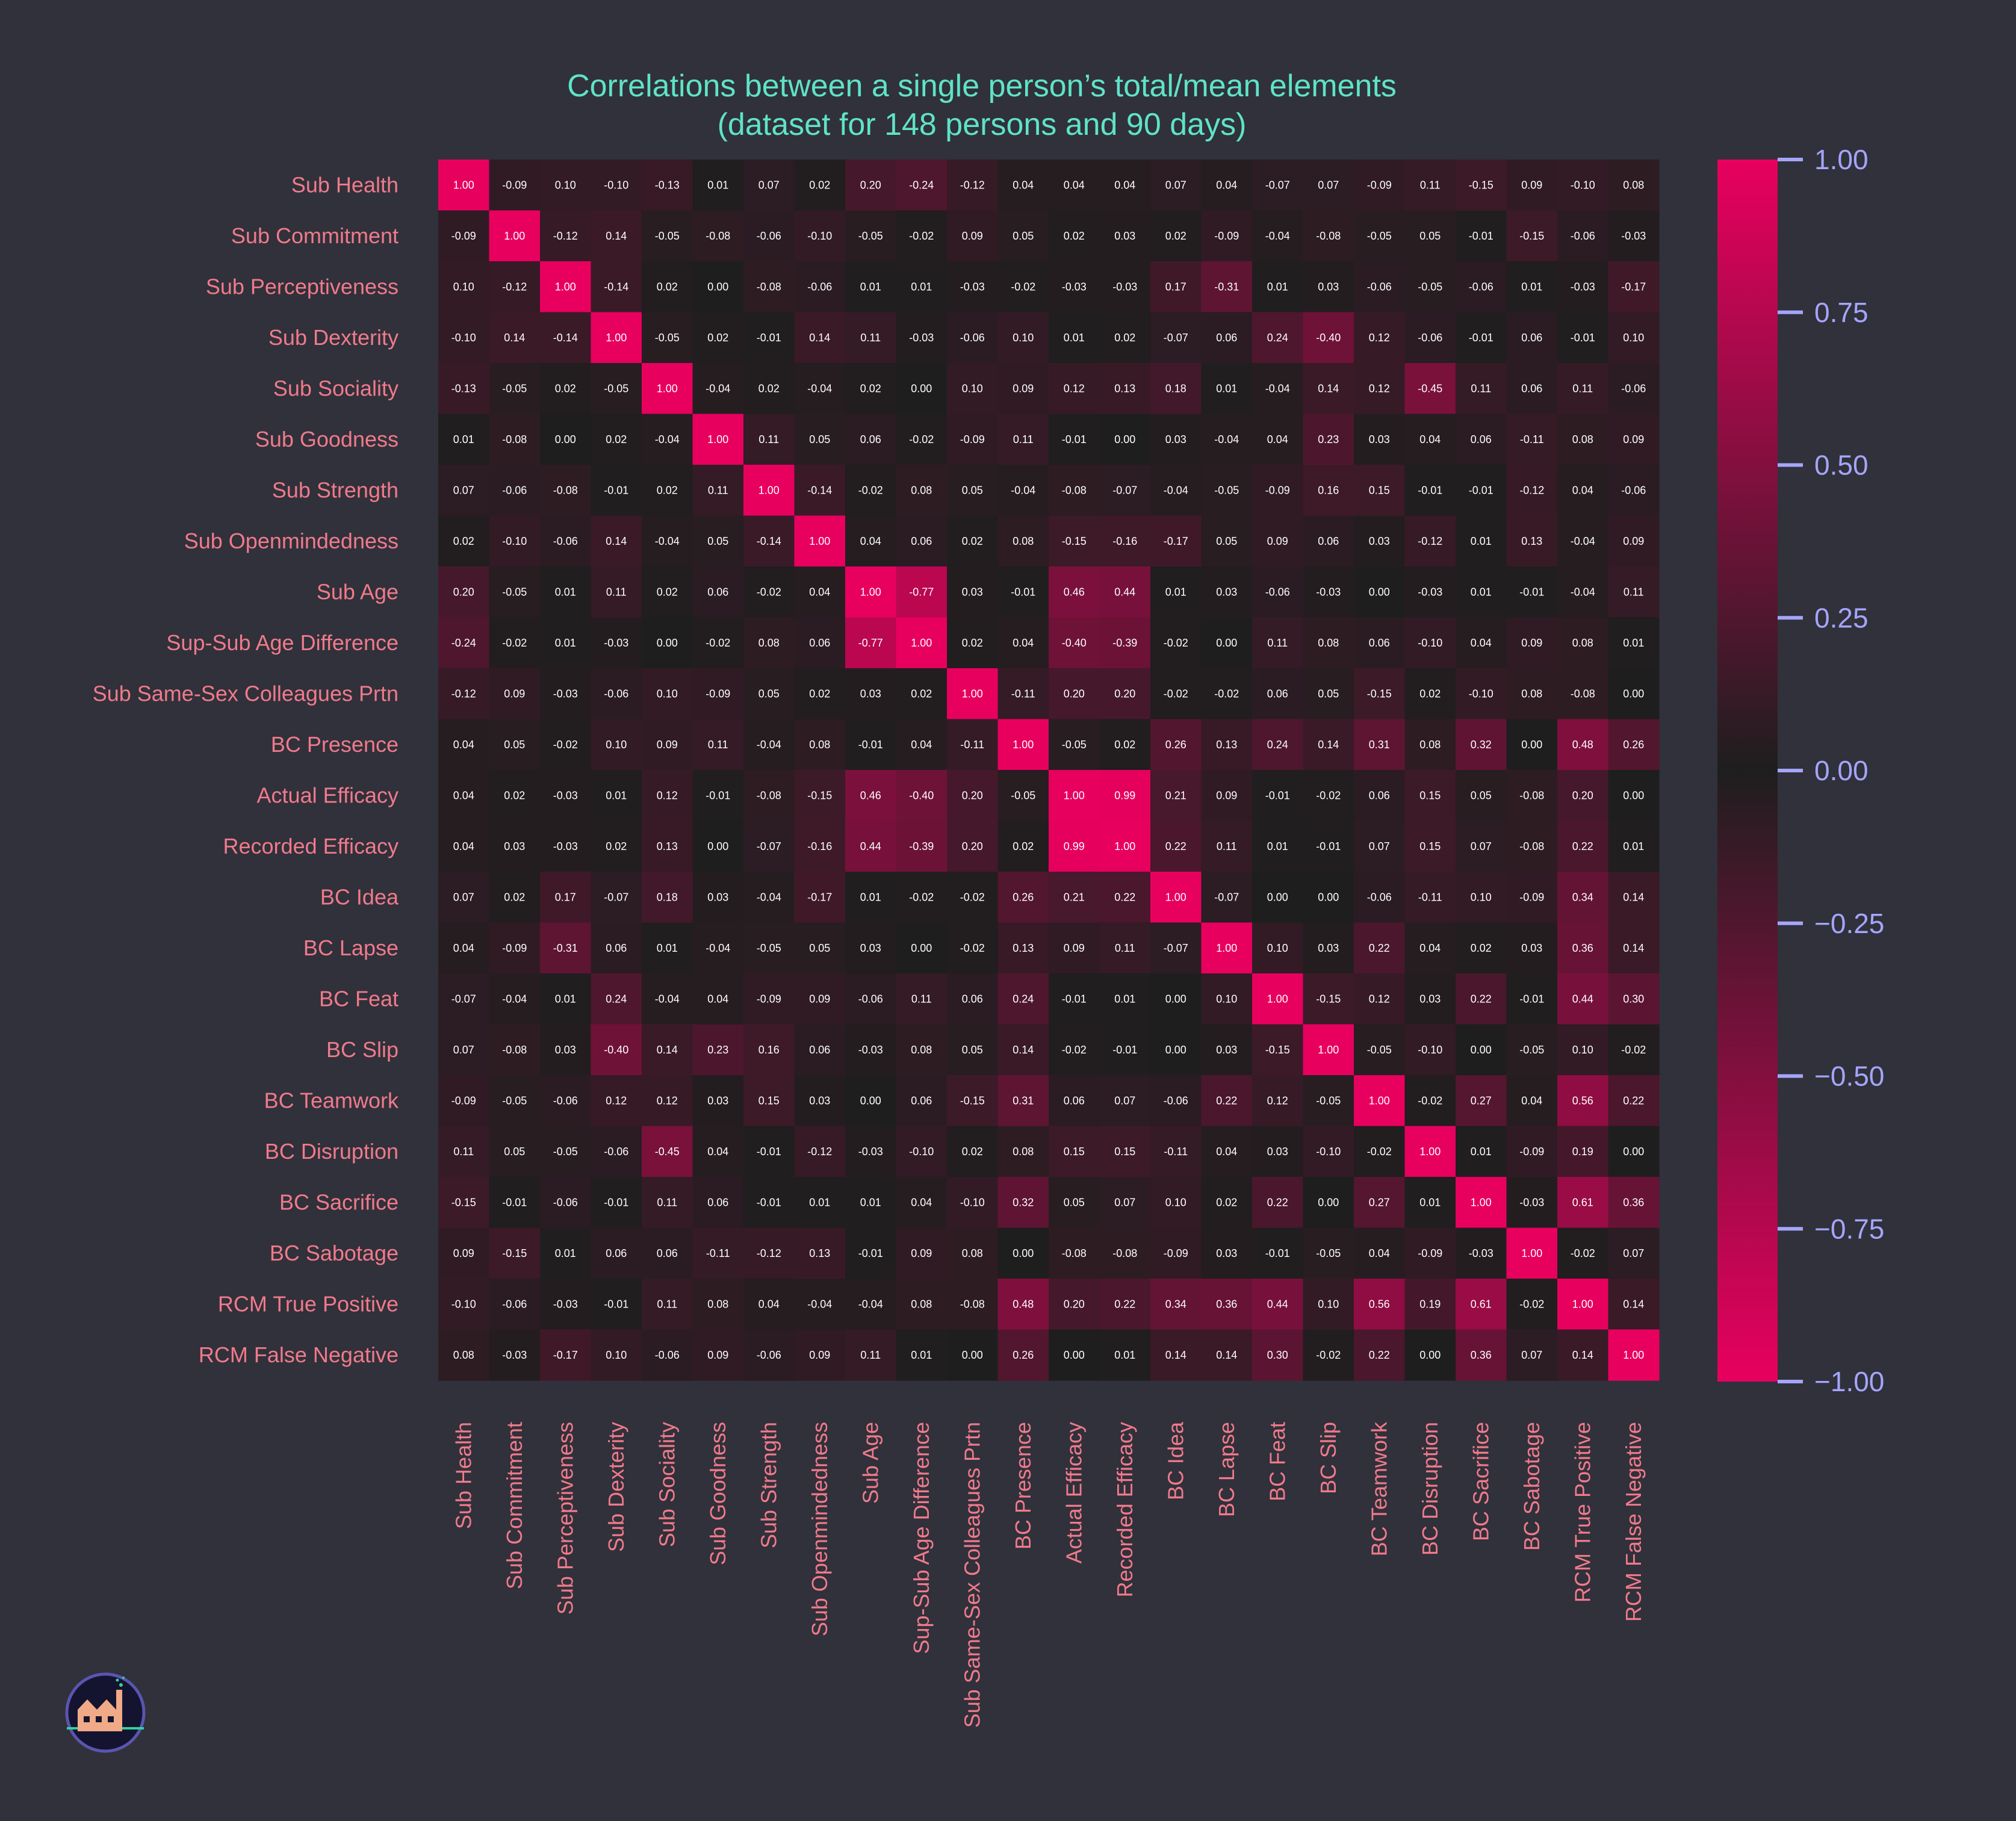 Image resolution: width=2016 pixels, height=1821 pixels. Describe the element at coordinates (565, 1304) in the screenshot. I see `cell-value-label: -0.03` at that location.